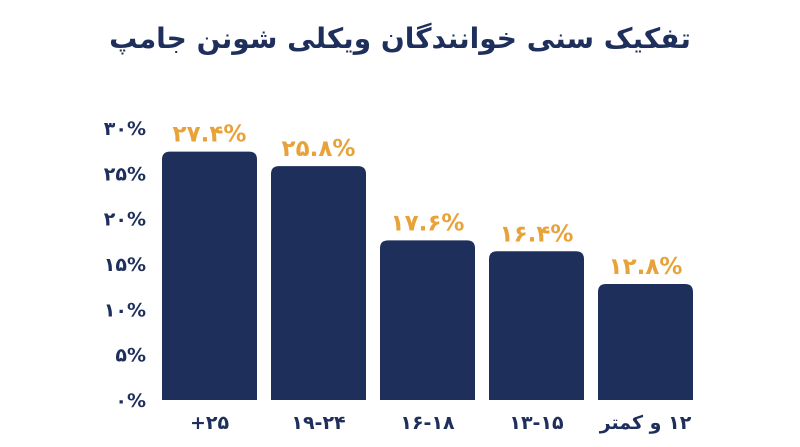 The image size is (800, 447). I want to click on data-label: ۱۲.۸%, so click(646, 267).